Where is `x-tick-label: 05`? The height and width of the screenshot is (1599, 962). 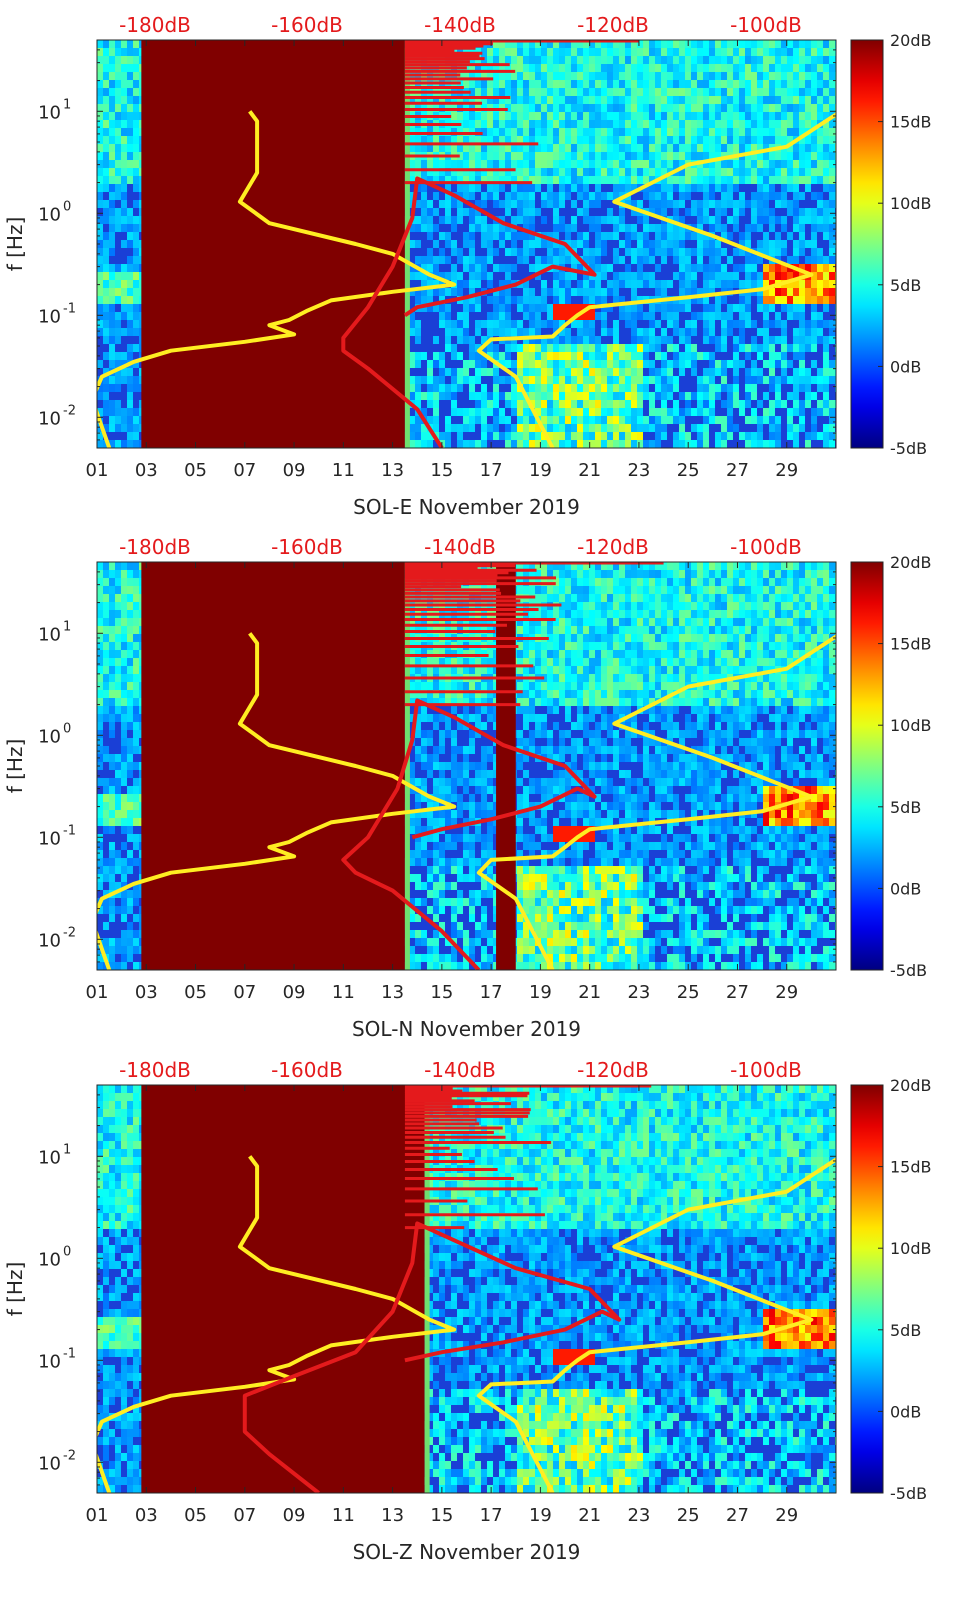 x-tick-label: 05 is located at coordinates (195, 992).